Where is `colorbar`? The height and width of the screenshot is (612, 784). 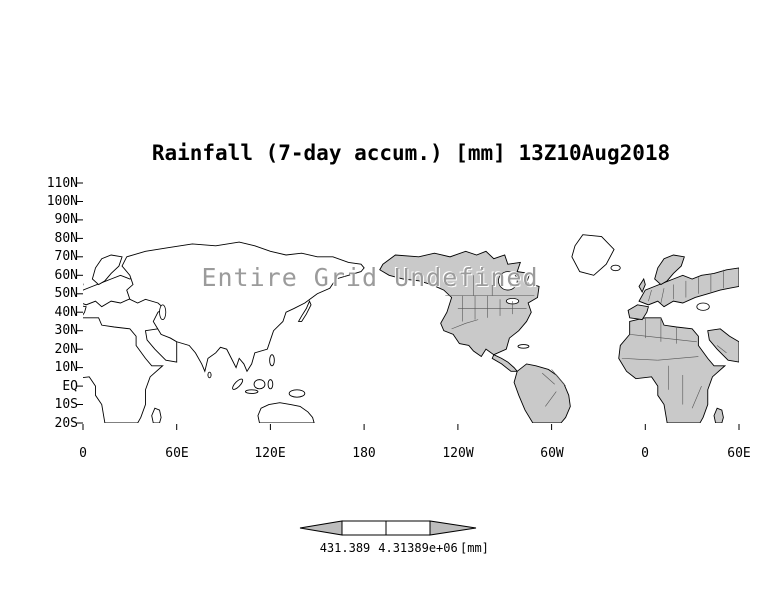 colorbar is located at coordinates (388, 528).